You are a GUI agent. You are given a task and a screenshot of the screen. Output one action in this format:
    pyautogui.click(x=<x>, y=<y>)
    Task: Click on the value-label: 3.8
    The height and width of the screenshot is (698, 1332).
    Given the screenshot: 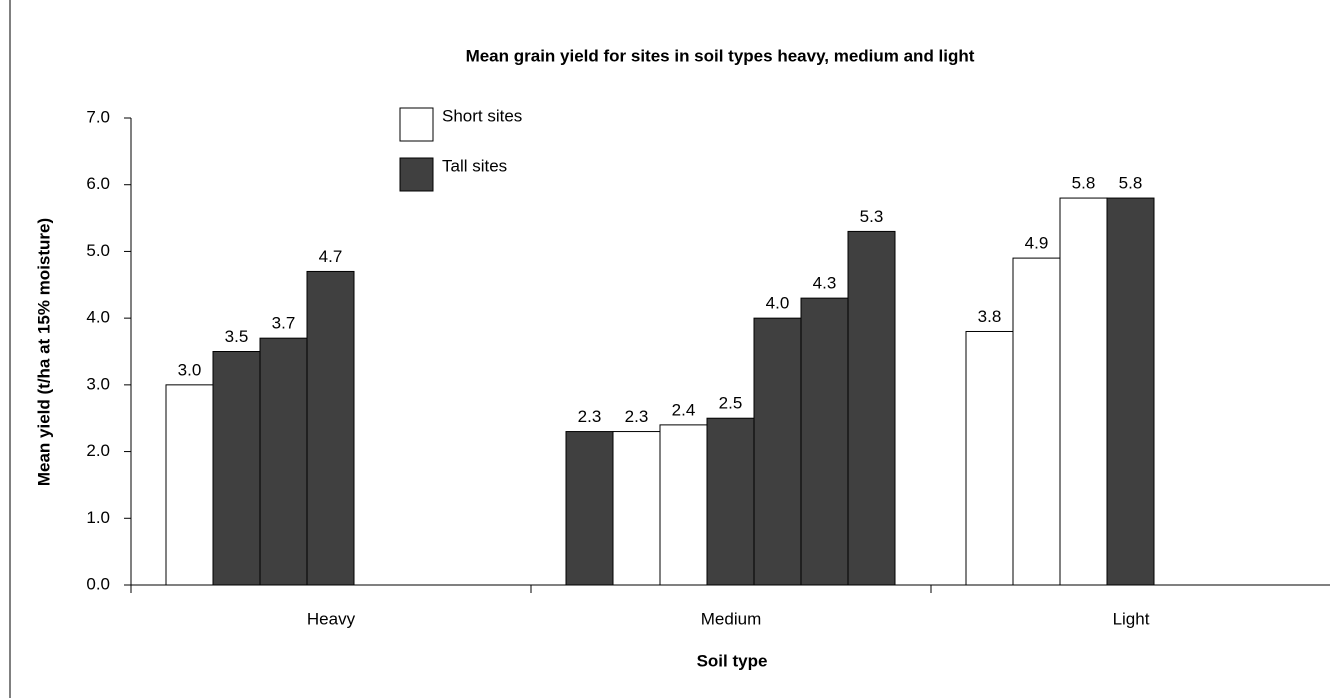 What is the action you would take?
    pyautogui.click(x=990, y=316)
    